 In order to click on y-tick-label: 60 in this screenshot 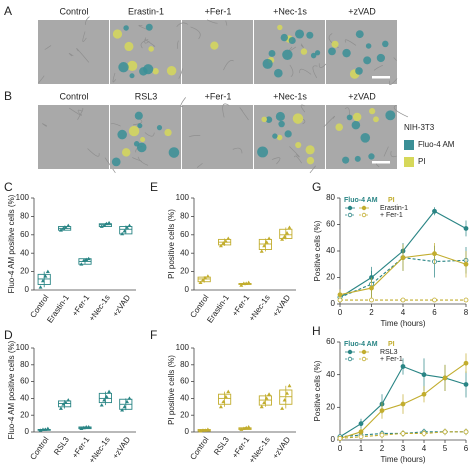, I will do `click(184, 381)`.